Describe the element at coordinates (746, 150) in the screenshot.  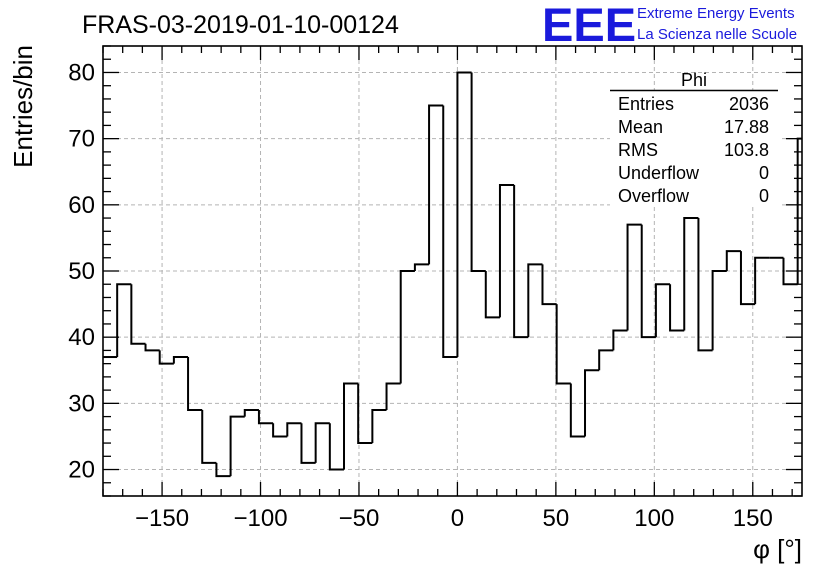
I see `stats-rms-value: 103.8` at that location.